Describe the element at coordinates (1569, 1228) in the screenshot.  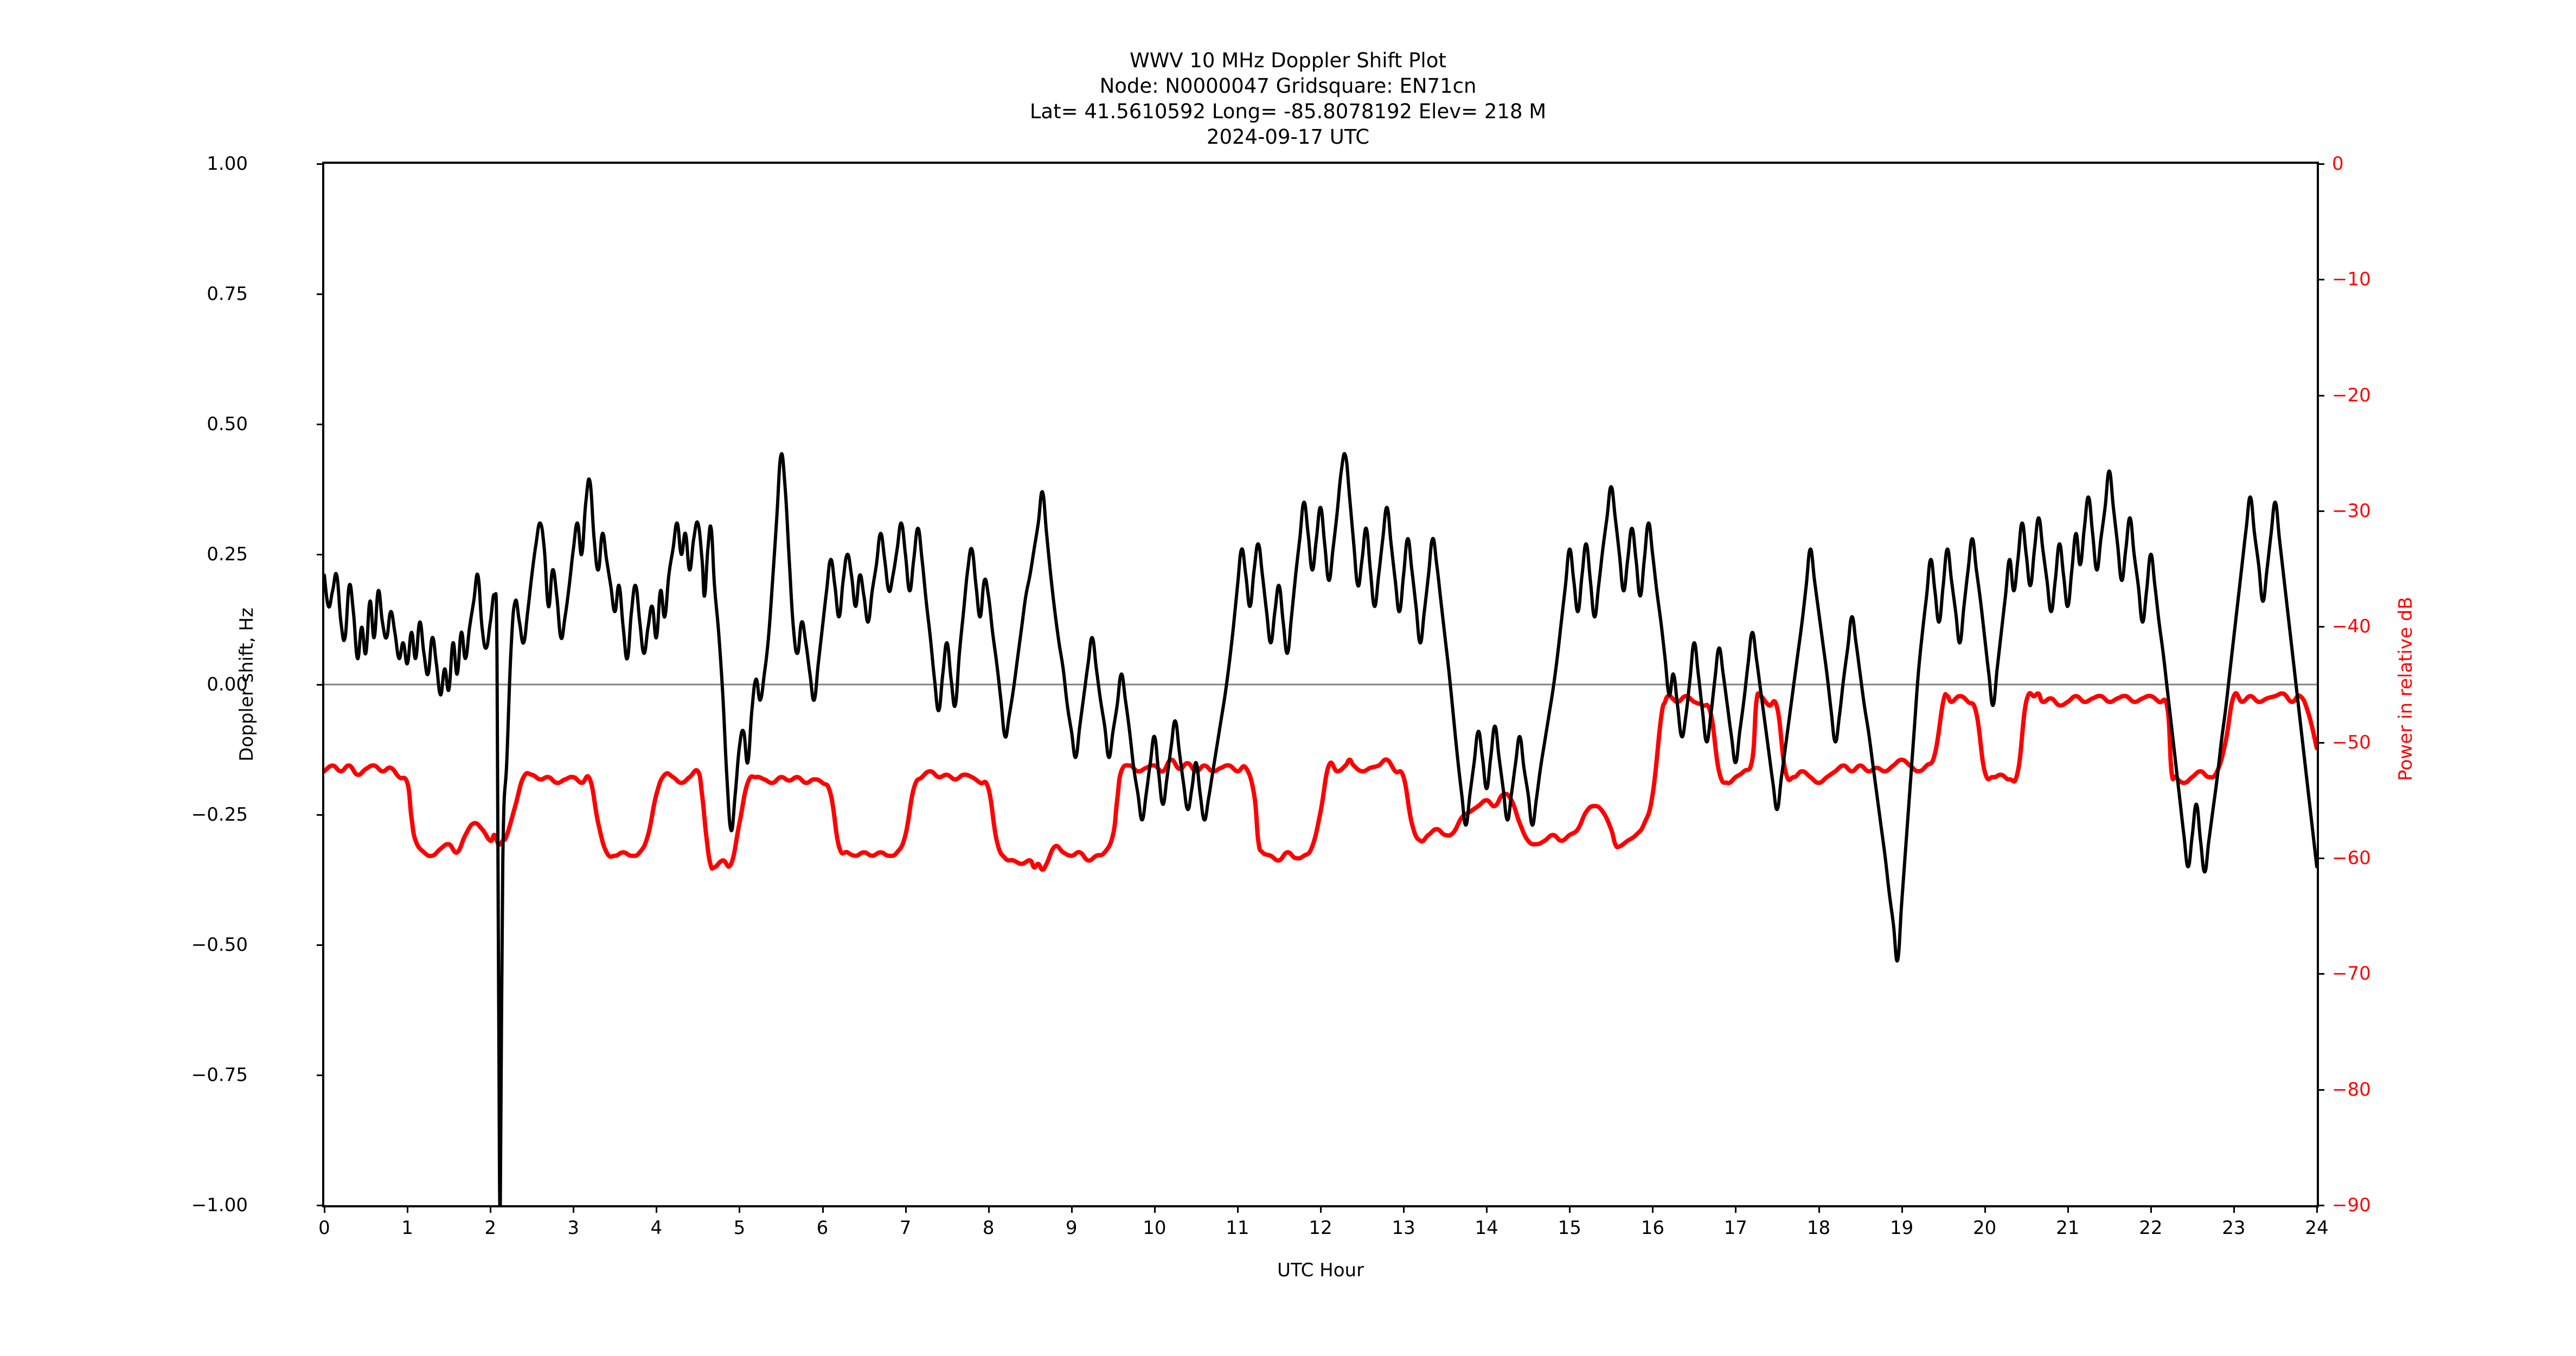
I see `x-axis-tick-label: 15` at that location.